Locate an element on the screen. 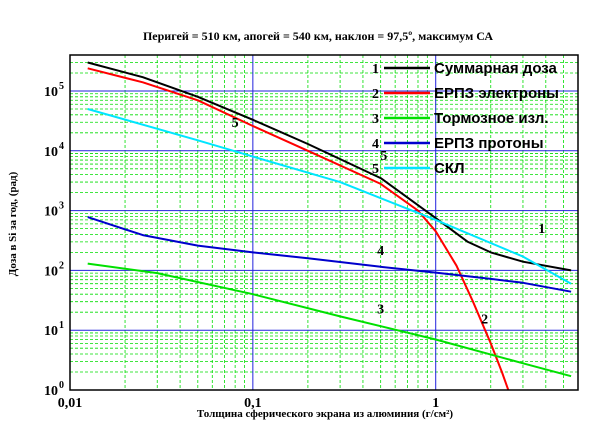 Image resolution: width=591 pixels, height=435 pixels. curve-annotation: 1 is located at coordinates (541, 229).